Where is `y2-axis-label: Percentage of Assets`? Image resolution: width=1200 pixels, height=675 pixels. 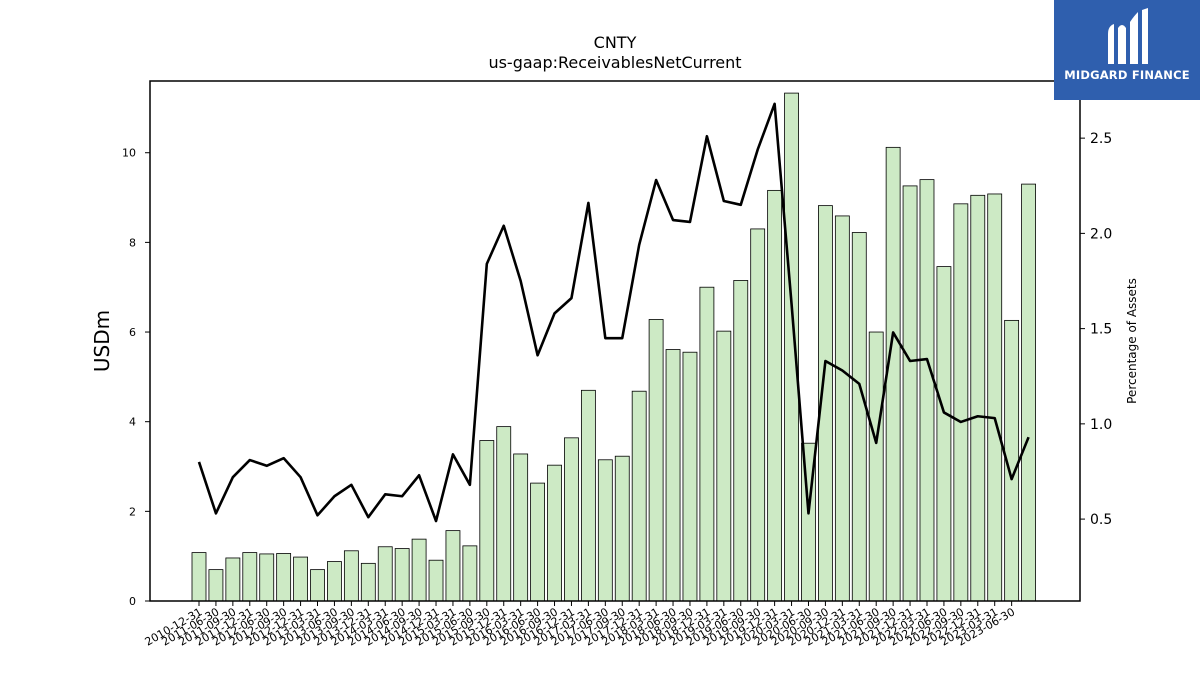 y2-axis-label: Percentage of Assets is located at coordinates (1132, 341).